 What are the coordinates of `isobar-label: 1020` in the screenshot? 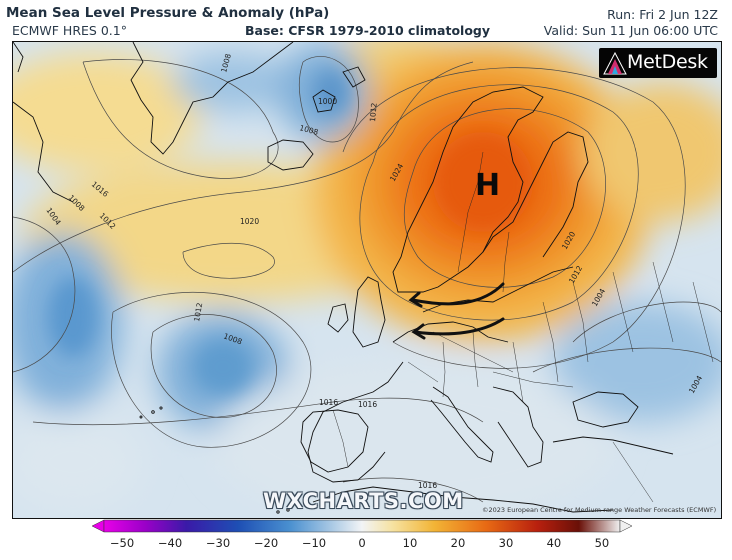 It's located at (249, 221).